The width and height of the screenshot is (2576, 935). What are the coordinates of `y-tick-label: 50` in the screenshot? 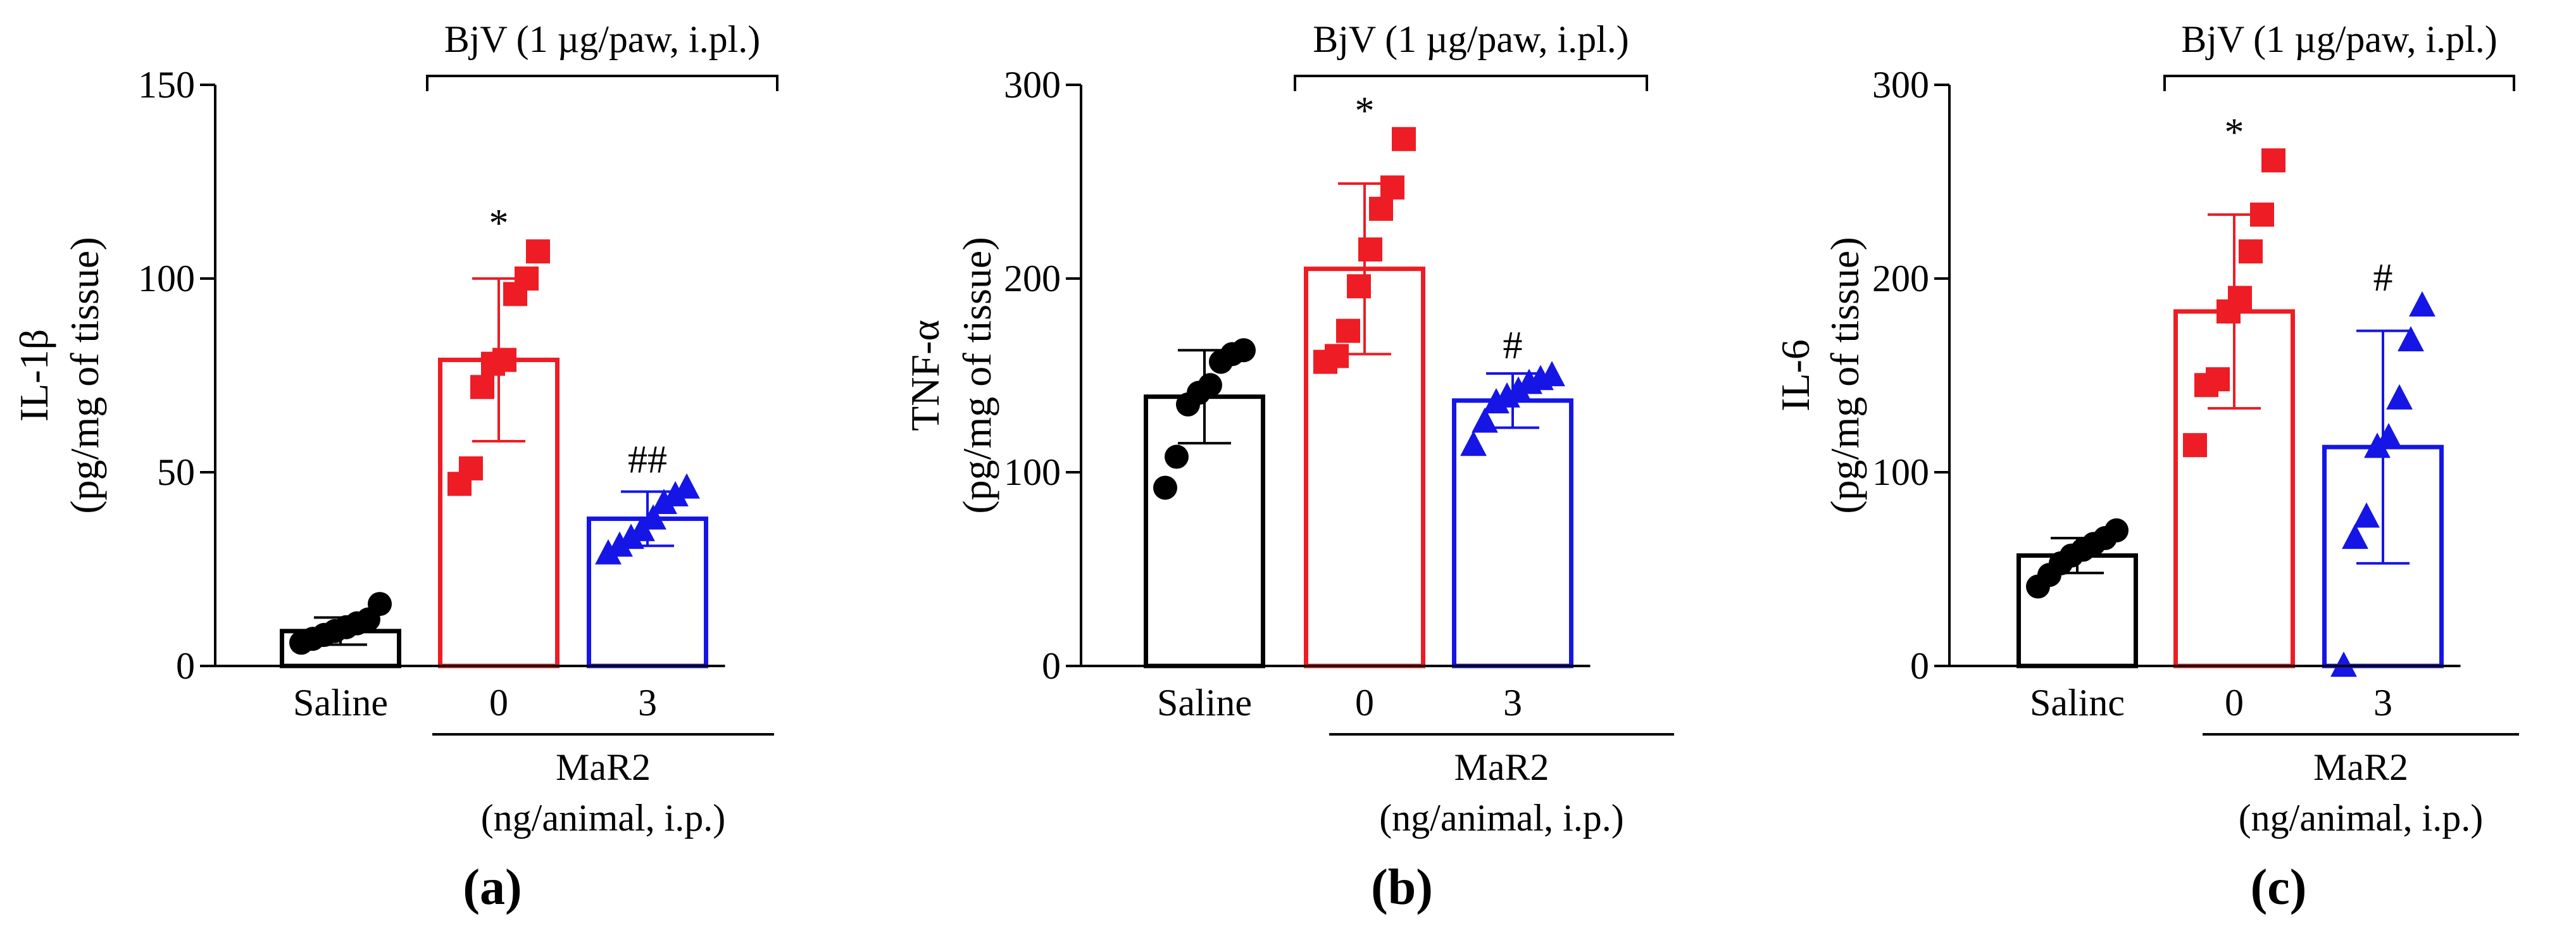 It's located at (176, 472).